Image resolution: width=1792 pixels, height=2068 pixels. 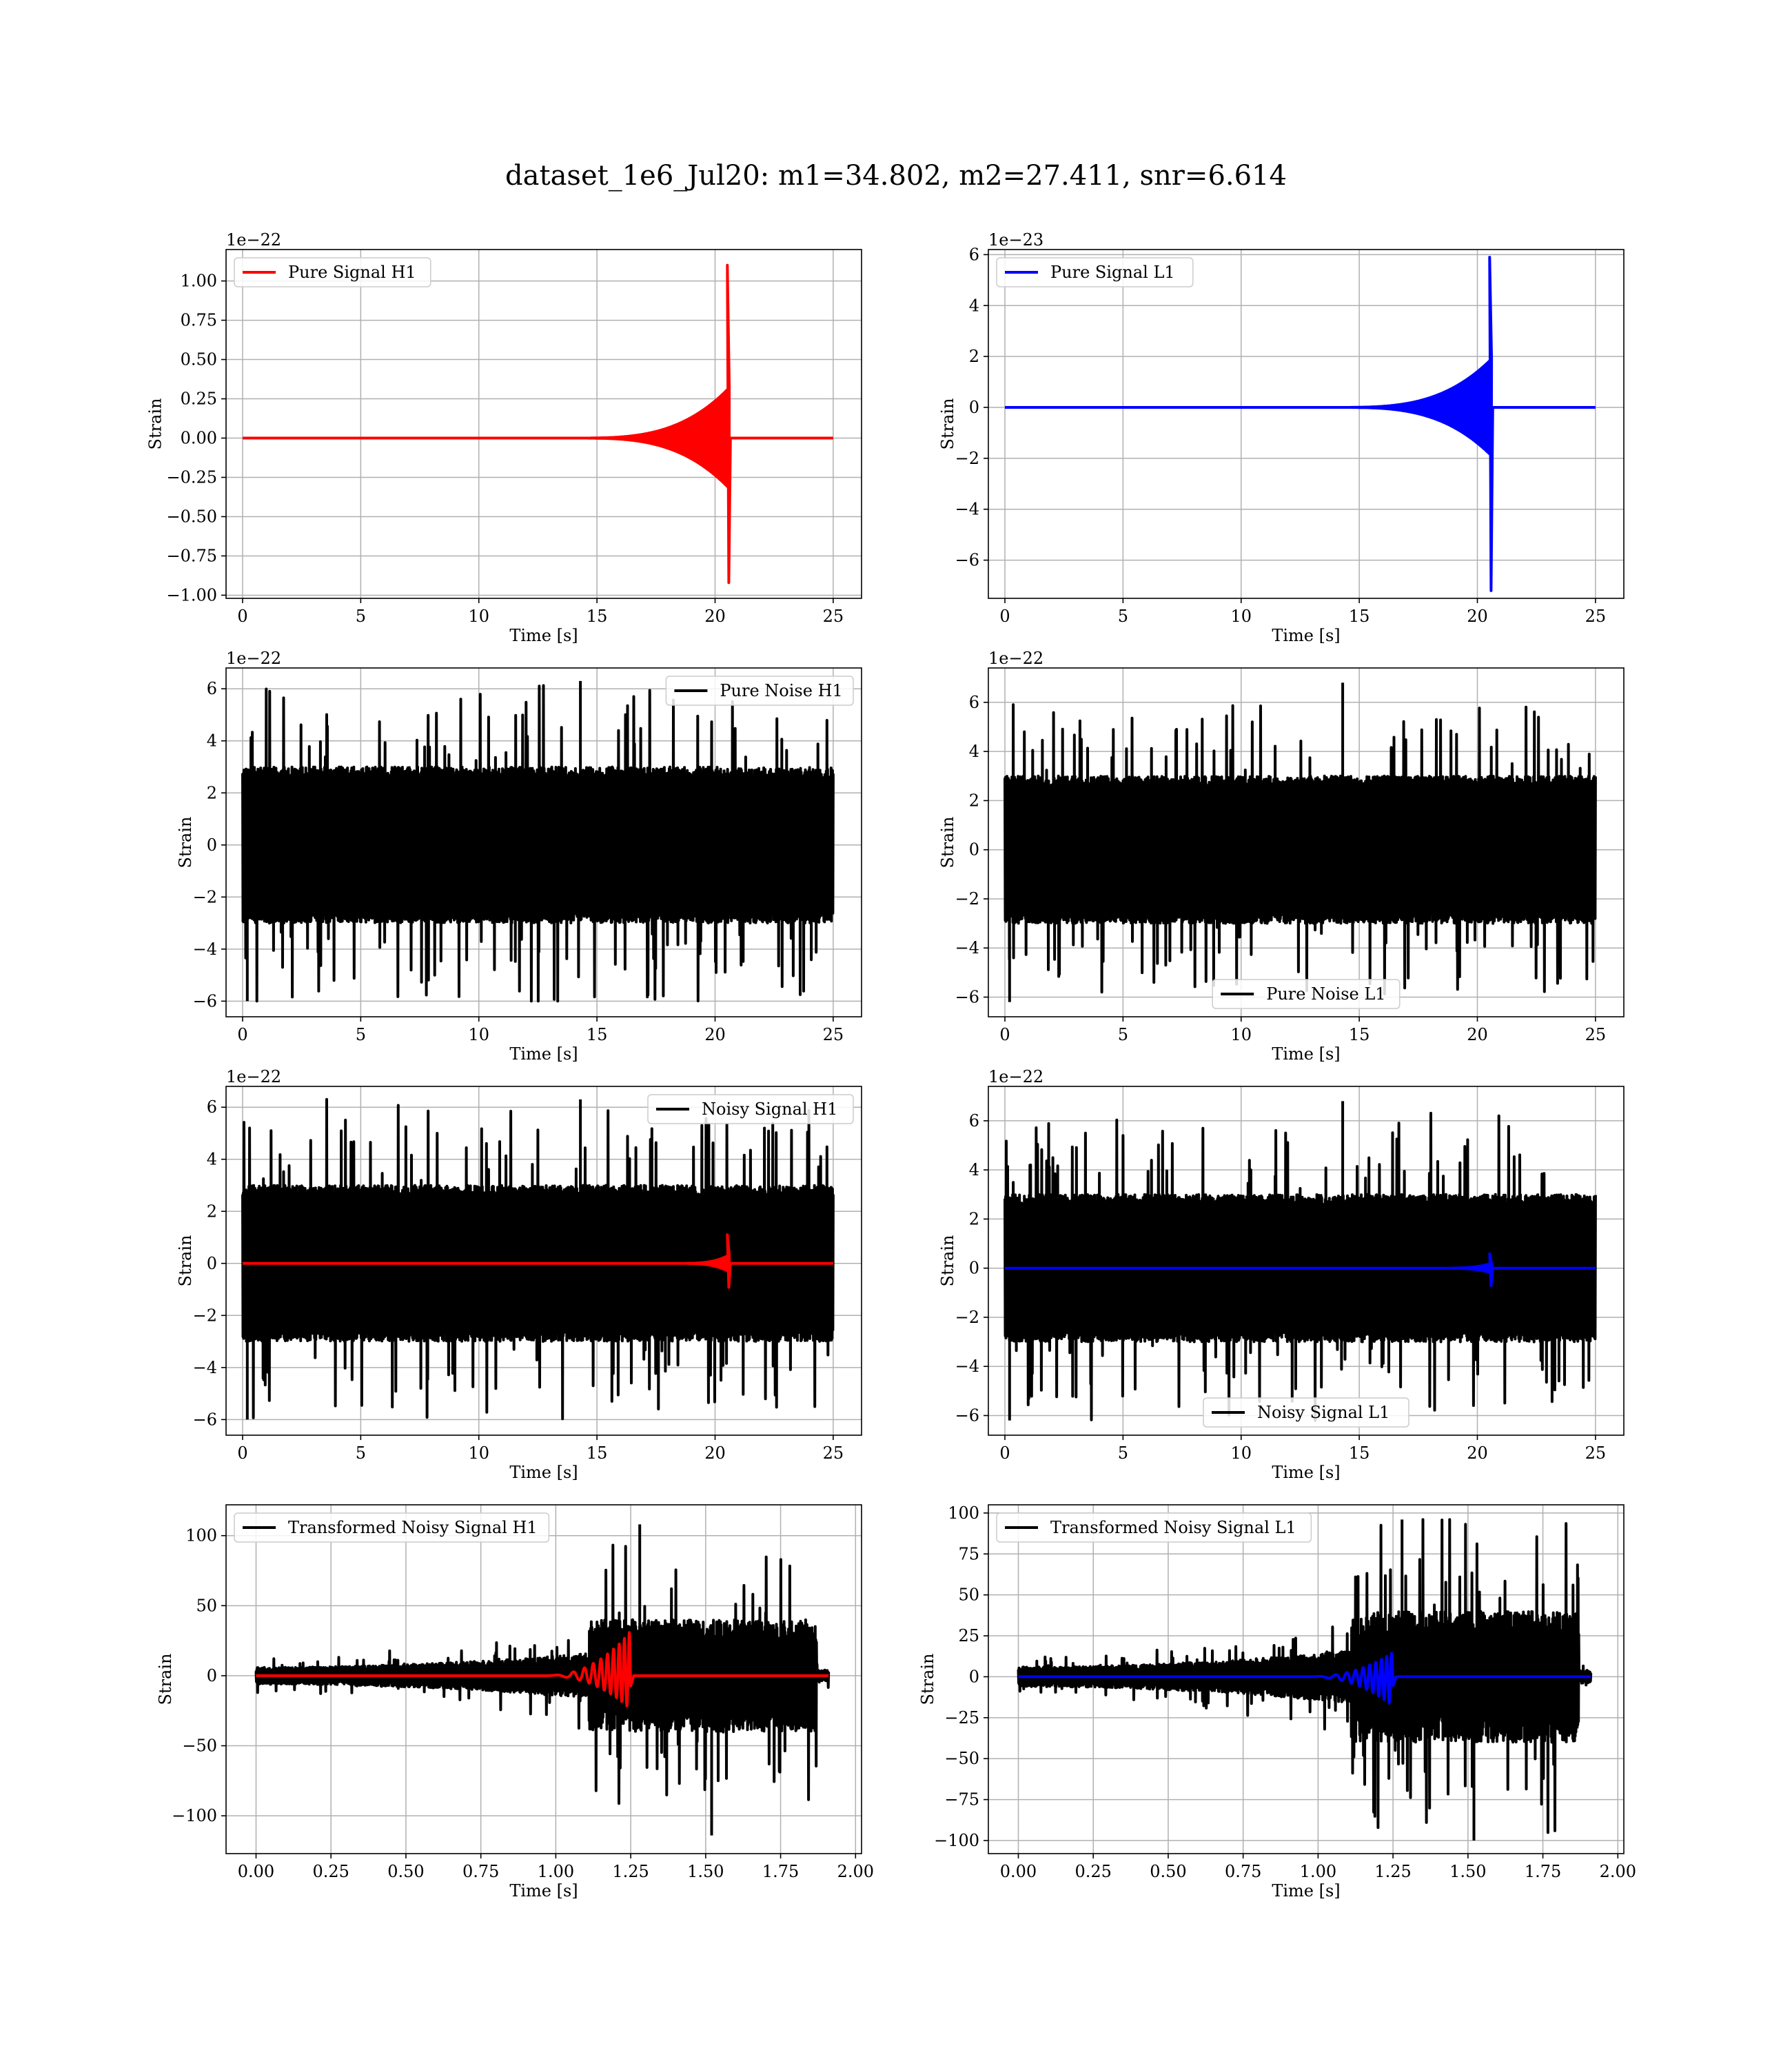 I want to click on x-tick-label: 0.25, so click(x=1093, y=1871).